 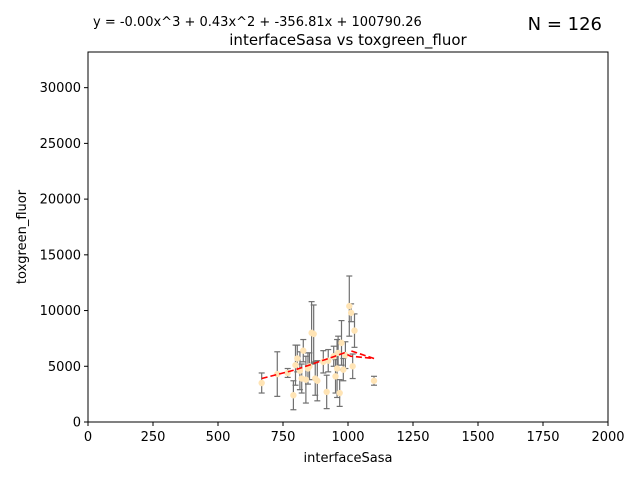 What do you see at coordinates (88, 437) in the screenshot?
I see `x-tick-label: 0` at bounding box center [88, 437].